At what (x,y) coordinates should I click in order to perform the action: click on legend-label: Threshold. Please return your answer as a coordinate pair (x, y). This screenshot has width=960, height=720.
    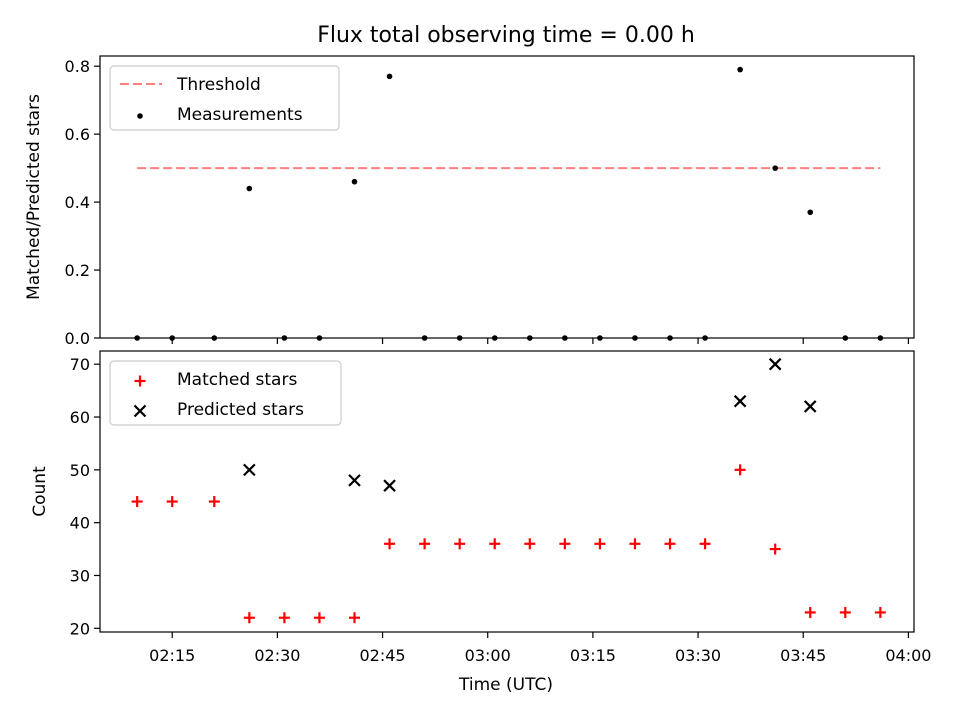
    Looking at the image, I should click on (218, 85).